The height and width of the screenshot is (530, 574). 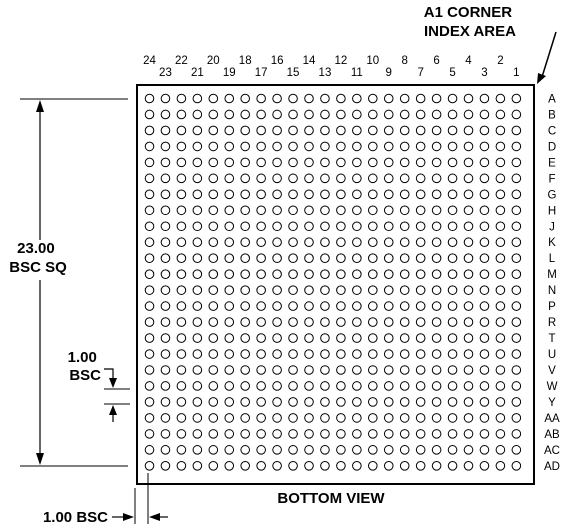 I want to click on row-label-Y: Y, so click(x=552, y=403).